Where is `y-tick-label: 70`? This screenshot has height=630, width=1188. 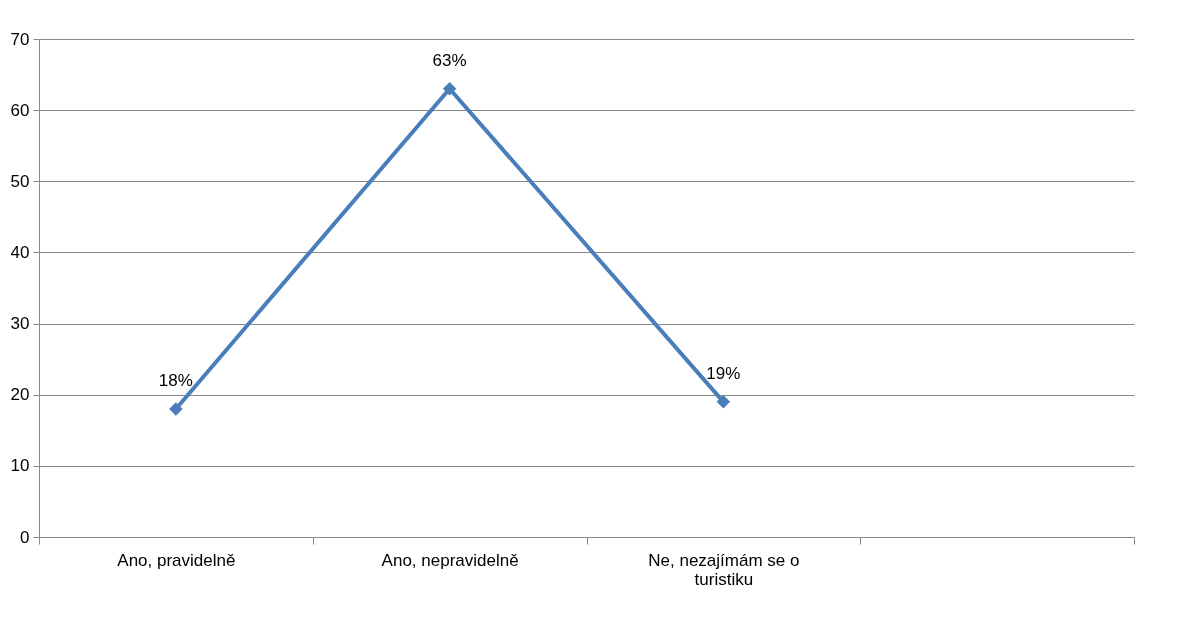
y-tick-label: 70 is located at coordinates (20, 39).